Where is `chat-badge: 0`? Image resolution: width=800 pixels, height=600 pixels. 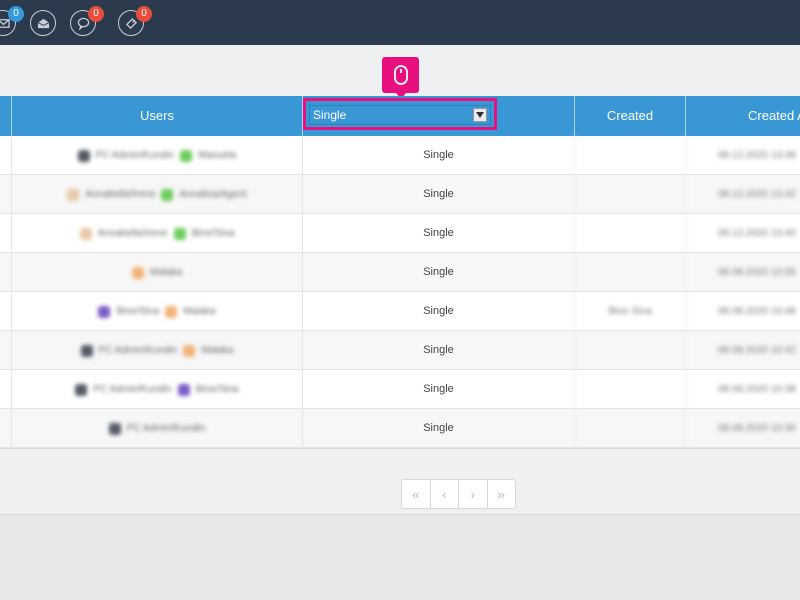
chat-badge: 0 is located at coordinates (96, 14).